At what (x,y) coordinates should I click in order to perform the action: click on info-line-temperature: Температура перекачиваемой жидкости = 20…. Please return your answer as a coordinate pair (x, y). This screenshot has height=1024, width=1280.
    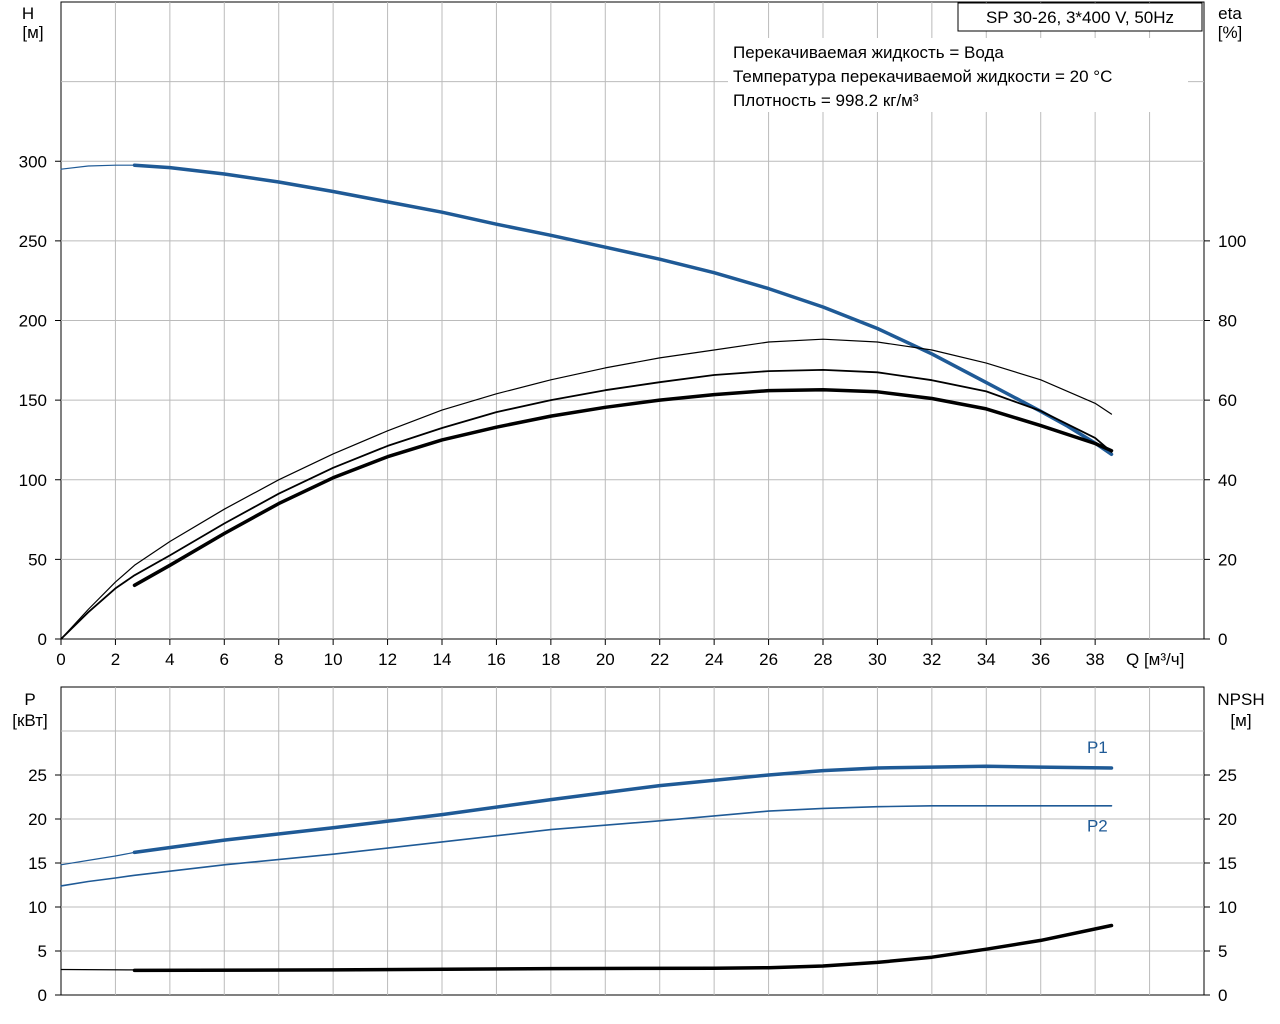
    Looking at the image, I should click on (922, 76).